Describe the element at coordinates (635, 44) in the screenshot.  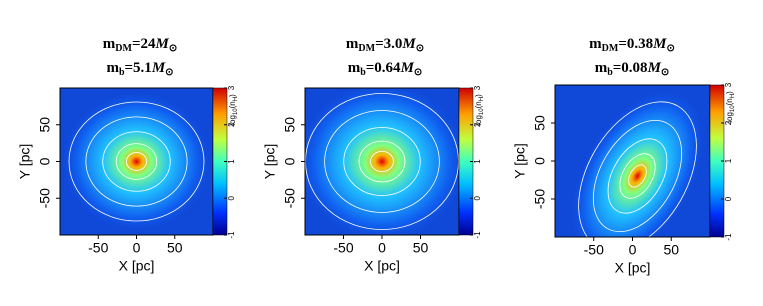
I see `title-part: =0.38` at that location.